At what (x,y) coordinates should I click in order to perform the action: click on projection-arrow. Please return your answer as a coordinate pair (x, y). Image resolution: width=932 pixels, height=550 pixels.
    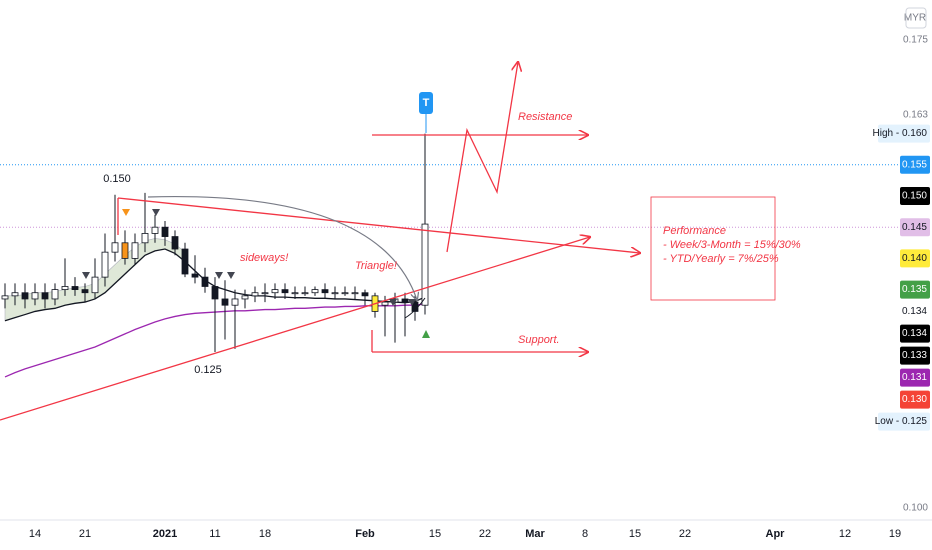
    Looking at the image, I should click on (482, 157).